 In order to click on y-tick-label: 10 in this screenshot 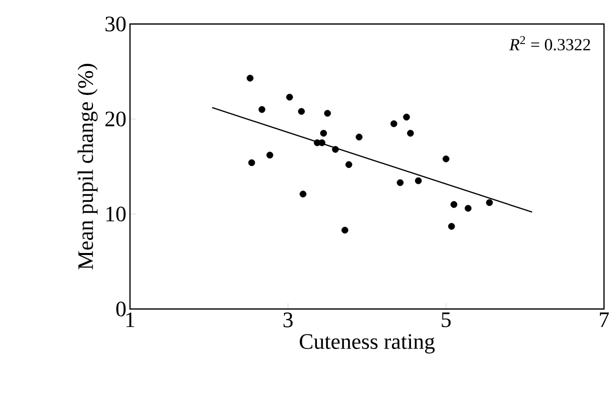, I will do `click(116, 214)`.